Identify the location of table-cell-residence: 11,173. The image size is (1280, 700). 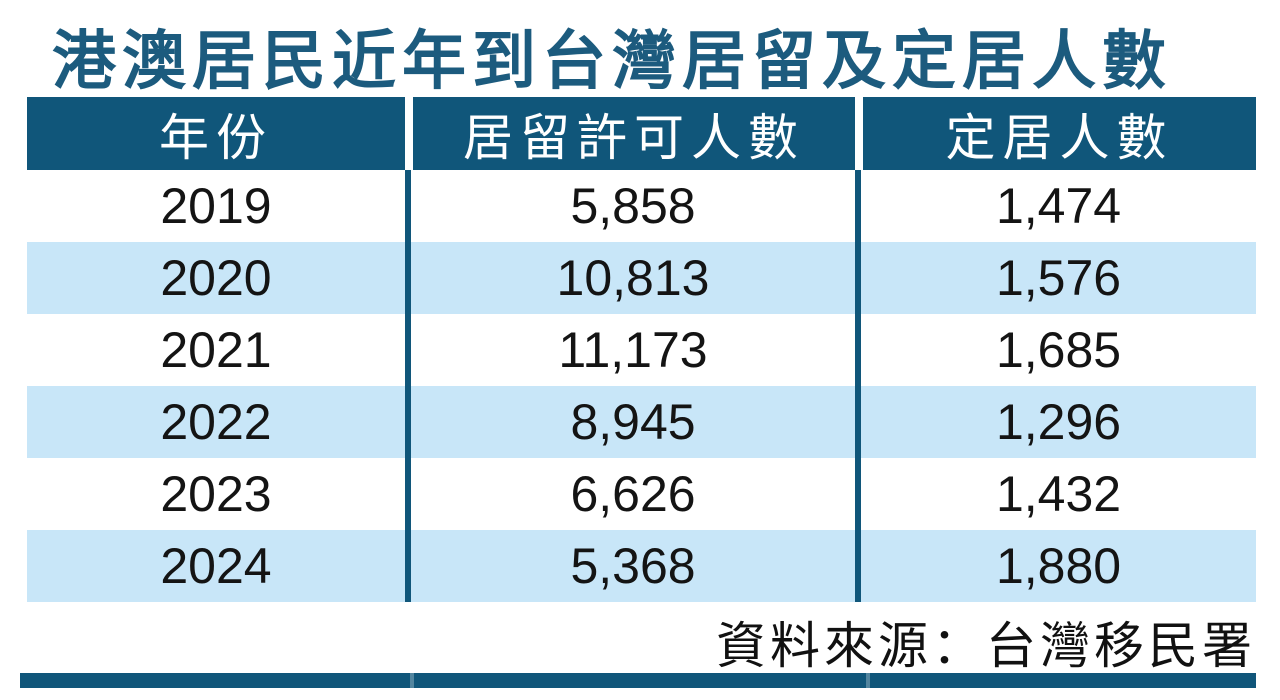
(630, 350).